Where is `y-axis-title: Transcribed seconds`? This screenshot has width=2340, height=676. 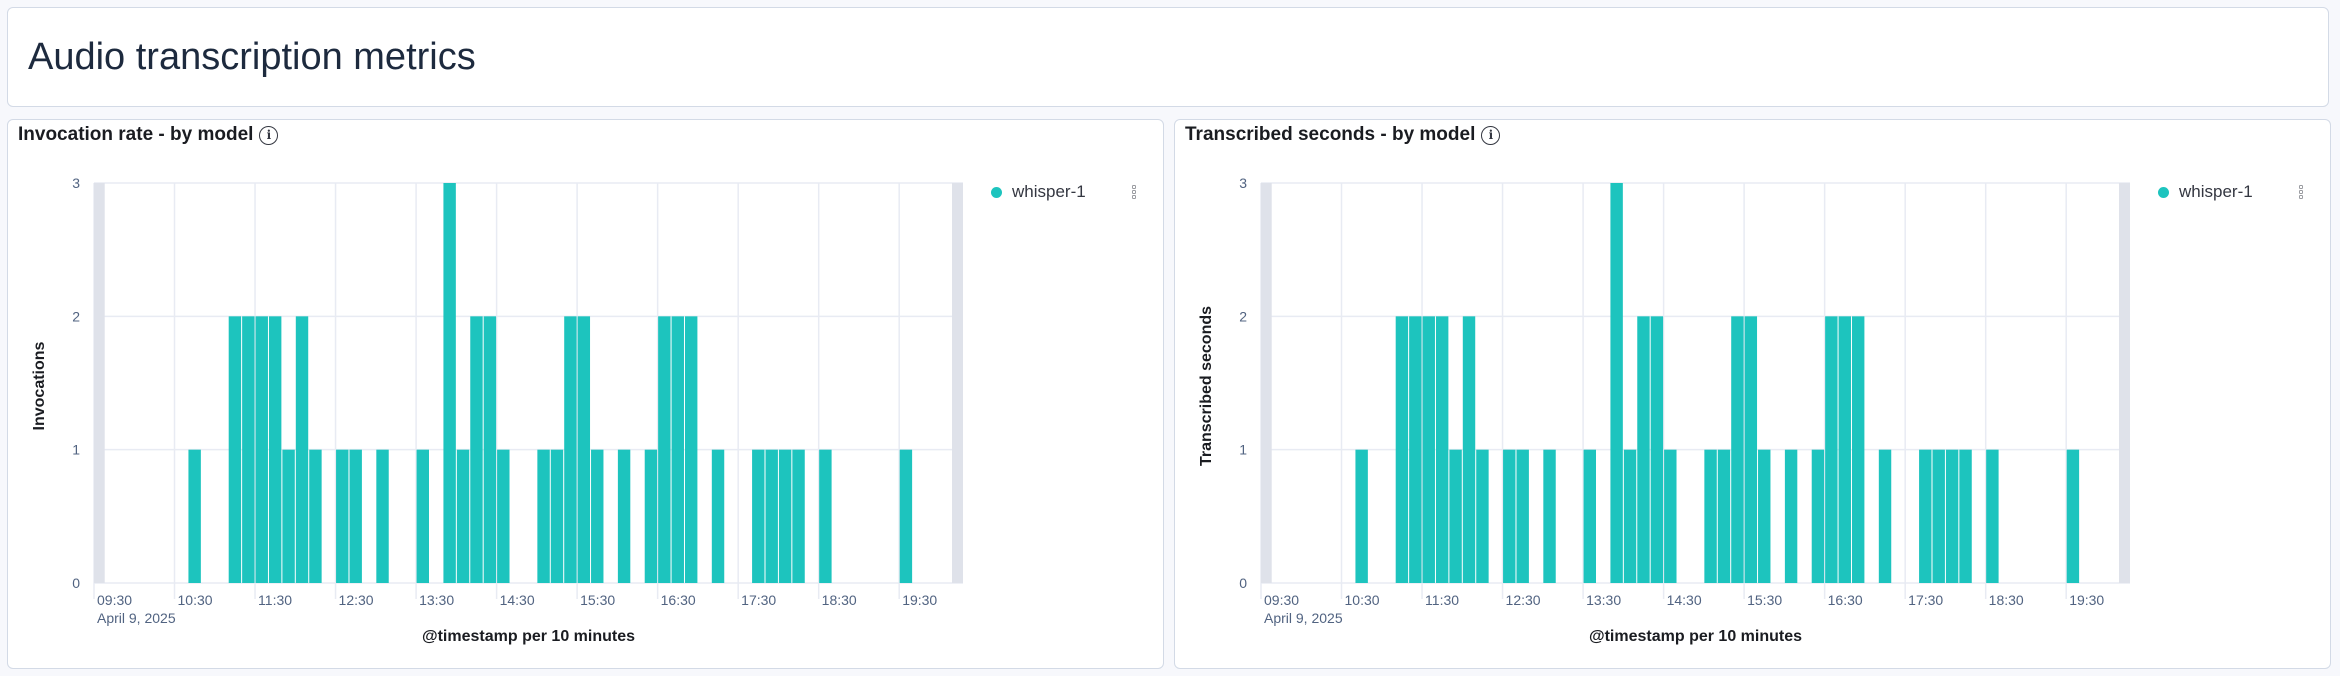 y-axis-title: Transcribed seconds is located at coordinates (1206, 386).